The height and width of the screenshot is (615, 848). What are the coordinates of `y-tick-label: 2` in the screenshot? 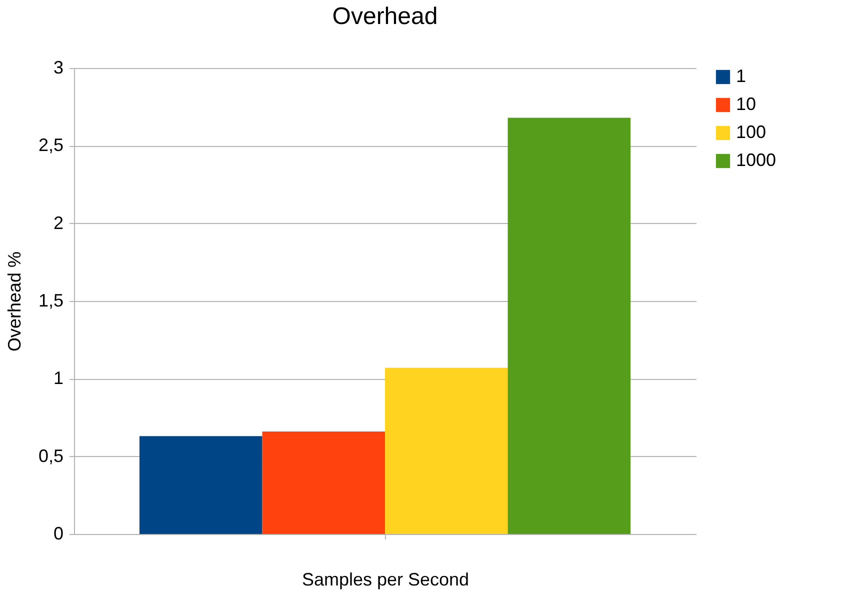 It's located at (58, 222).